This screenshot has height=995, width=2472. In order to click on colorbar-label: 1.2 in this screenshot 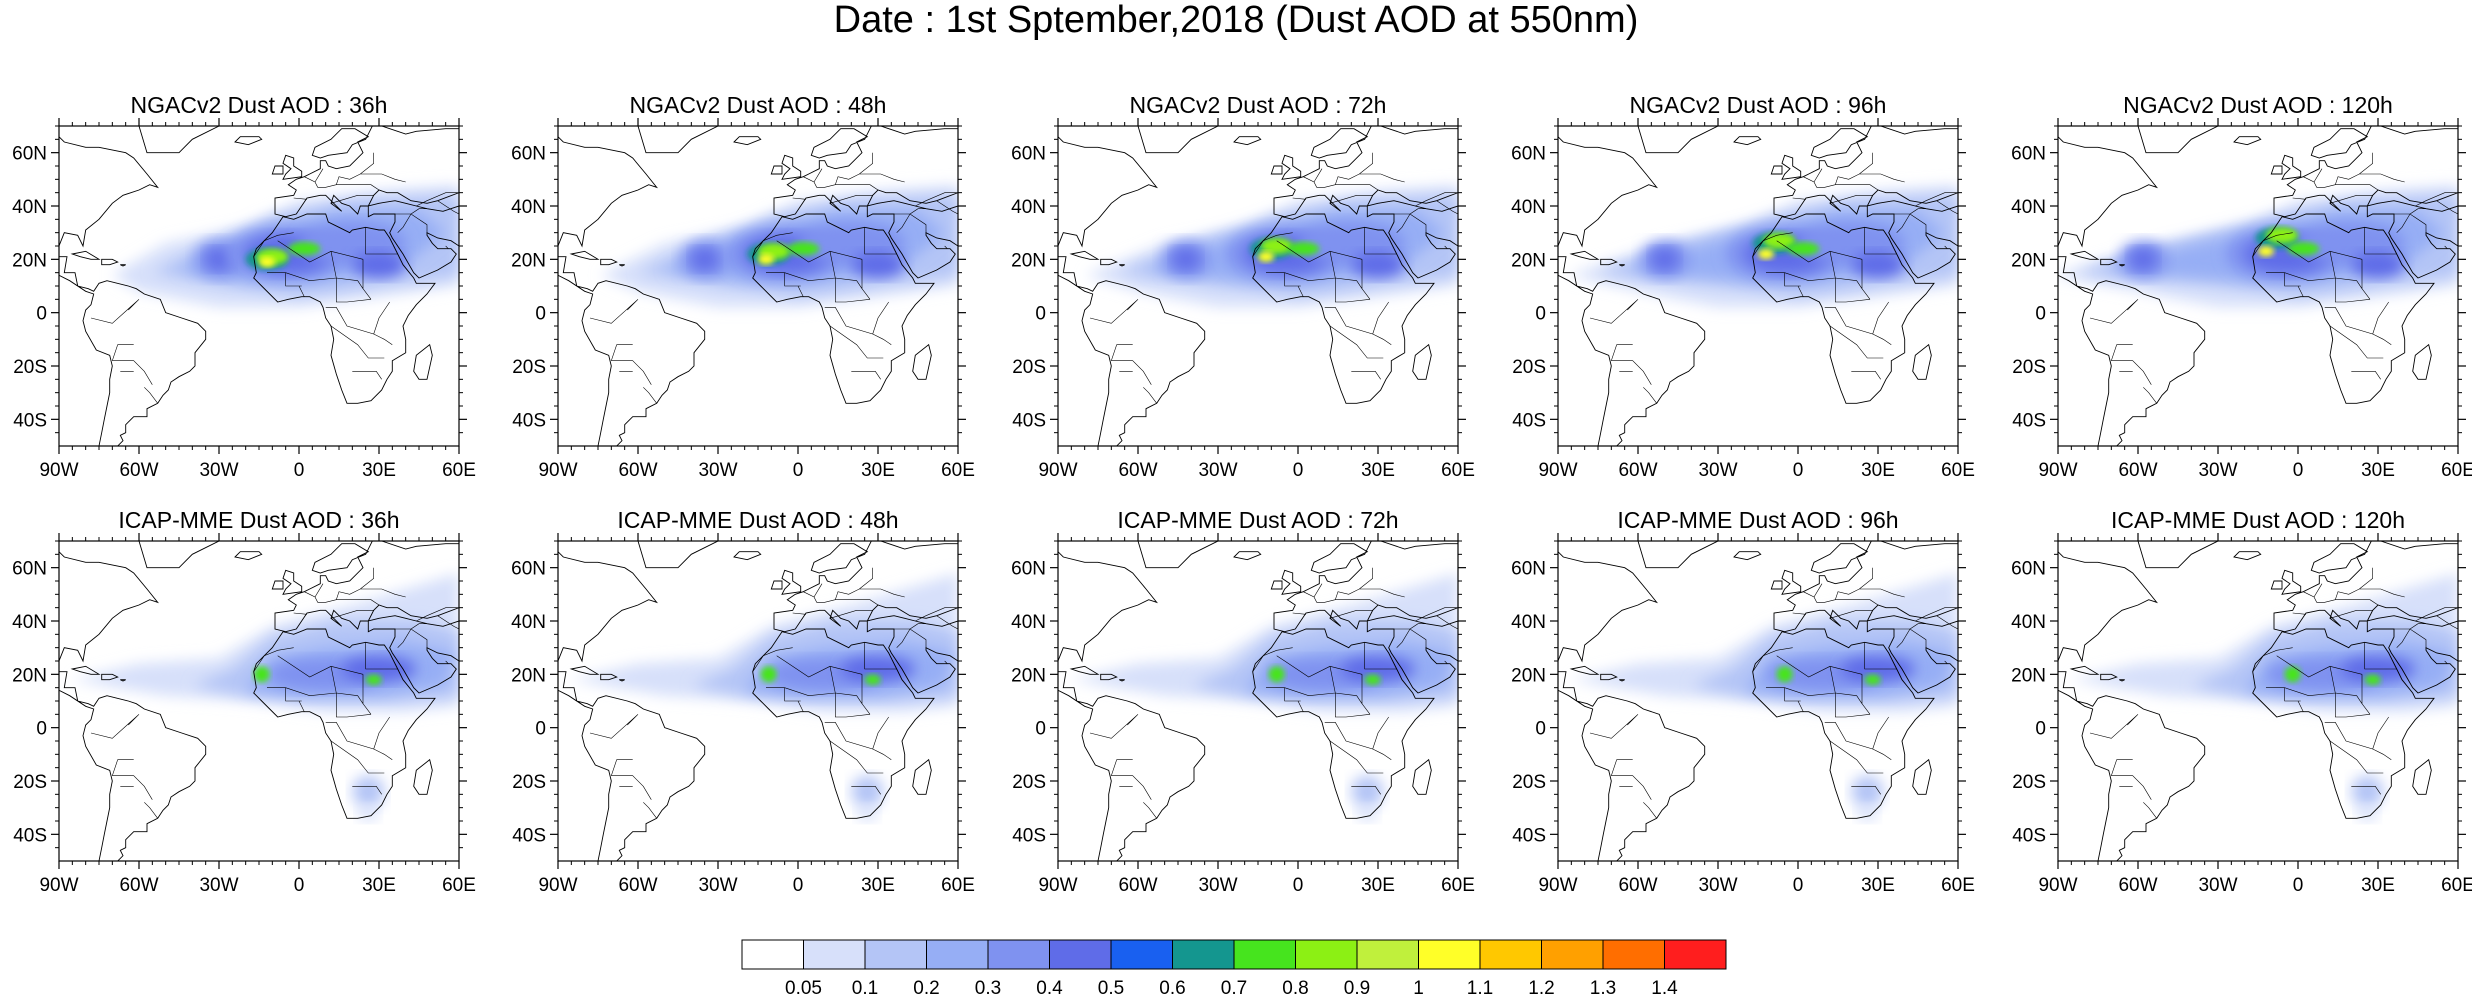, I will do `click(1541, 986)`.